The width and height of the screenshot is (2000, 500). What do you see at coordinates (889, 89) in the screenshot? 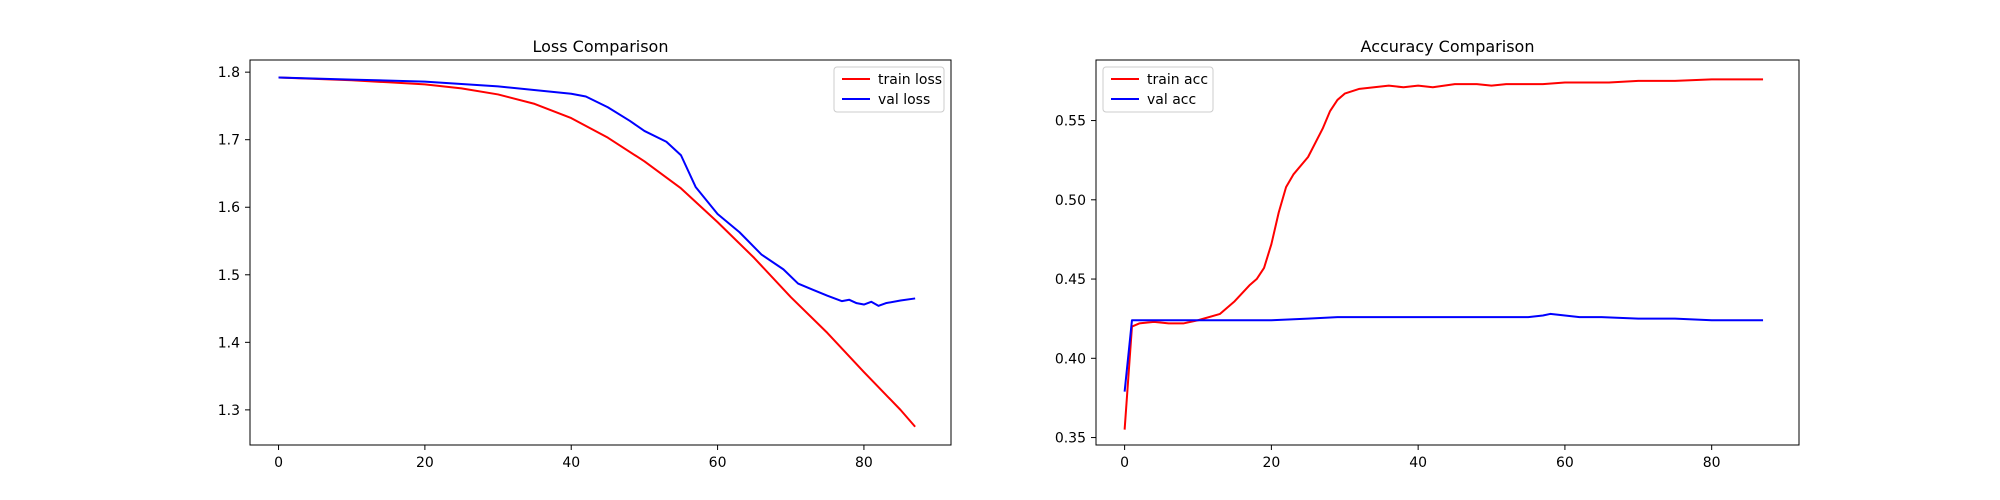
I see `loss-legend: train loss val loss` at bounding box center [889, 89].